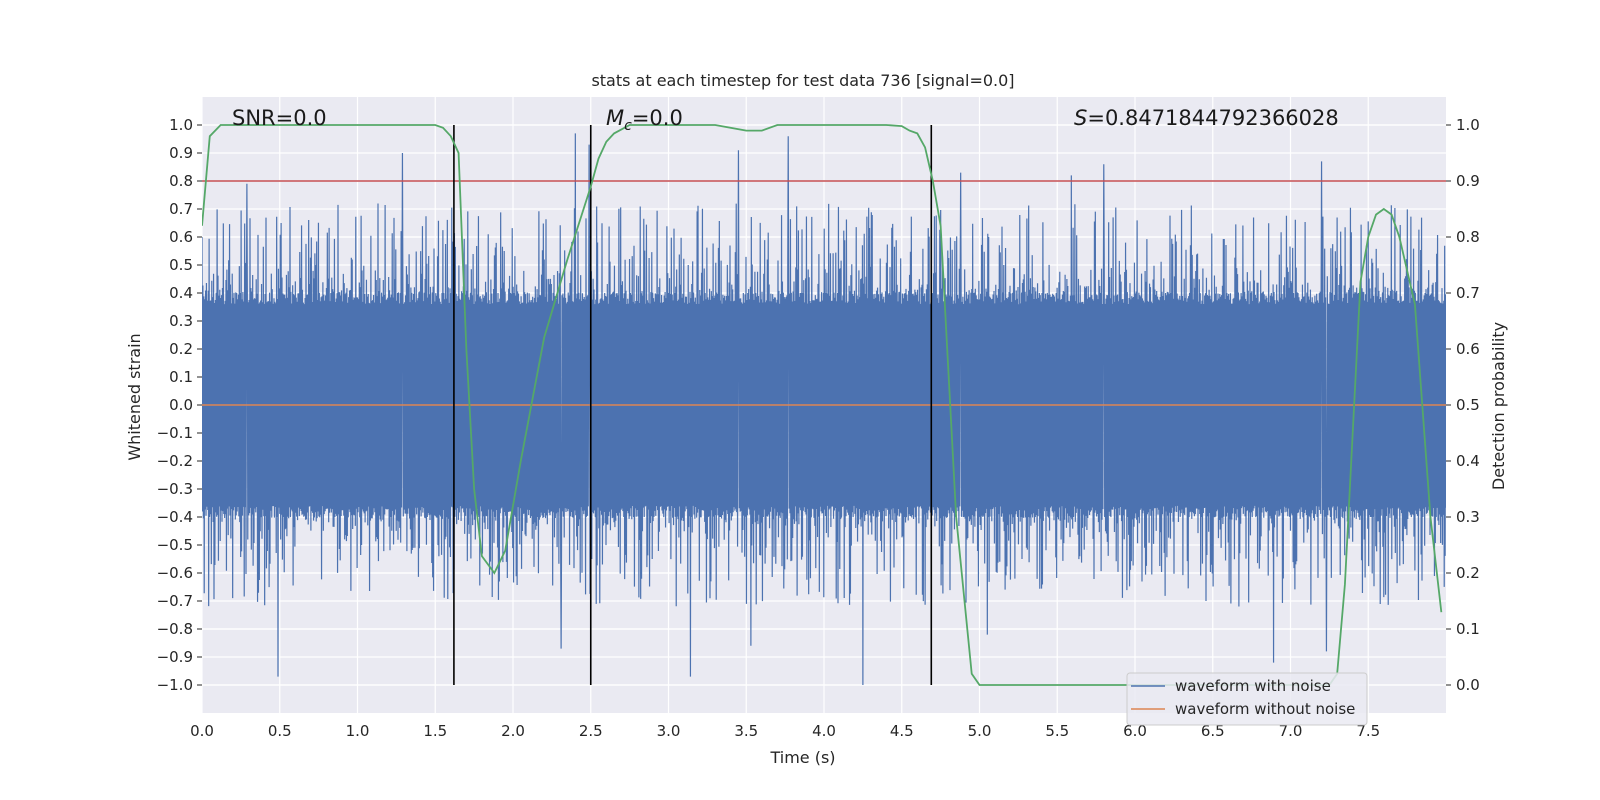 This screenshot has height=800, width=1600. Describe the element at coordinates (628, 126) in the screenshot. I see `chirp-mass-subscript: c` at that location.